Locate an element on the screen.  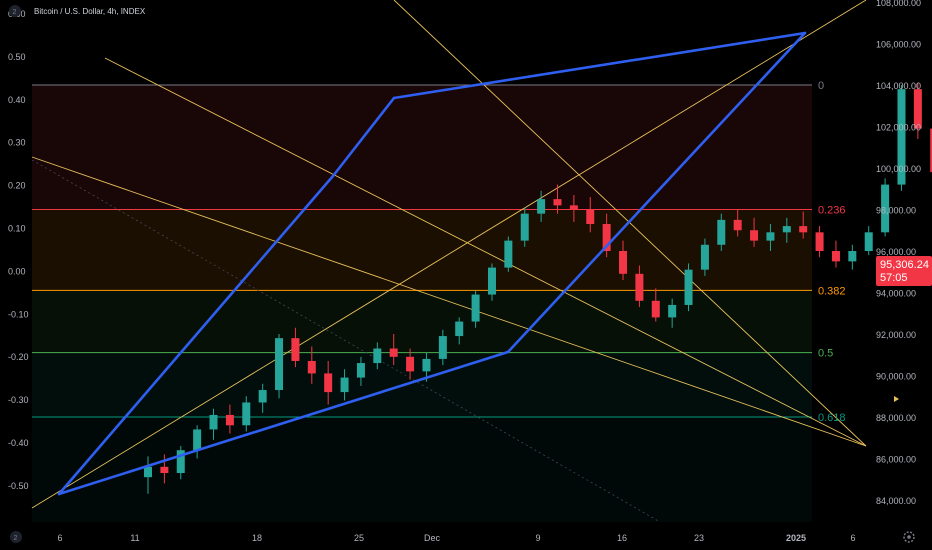
left-axis-tick: 0.00 is located at coordinates (17, 271).